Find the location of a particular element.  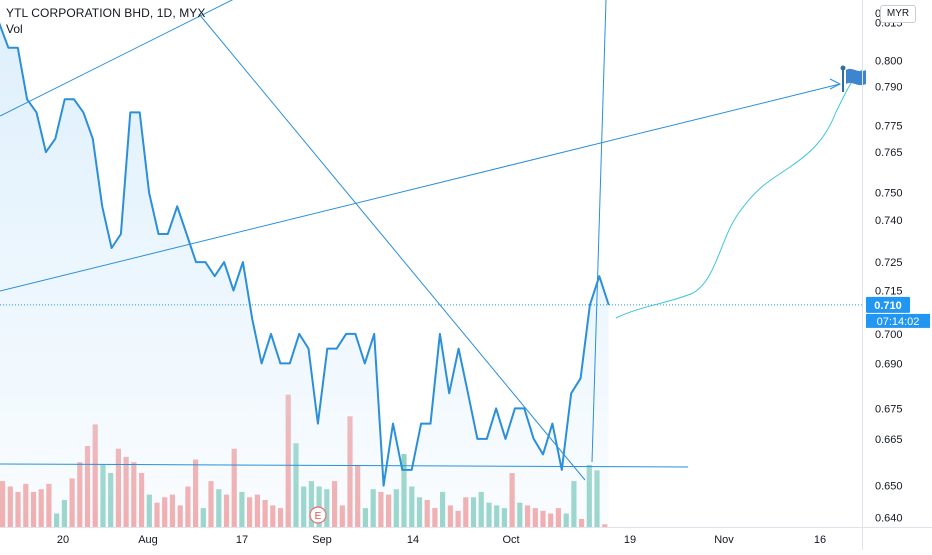

time-axis: 20 Aug 17 Sep 14 Oct 19 Nov 16 is located at coordinates (466, 536).